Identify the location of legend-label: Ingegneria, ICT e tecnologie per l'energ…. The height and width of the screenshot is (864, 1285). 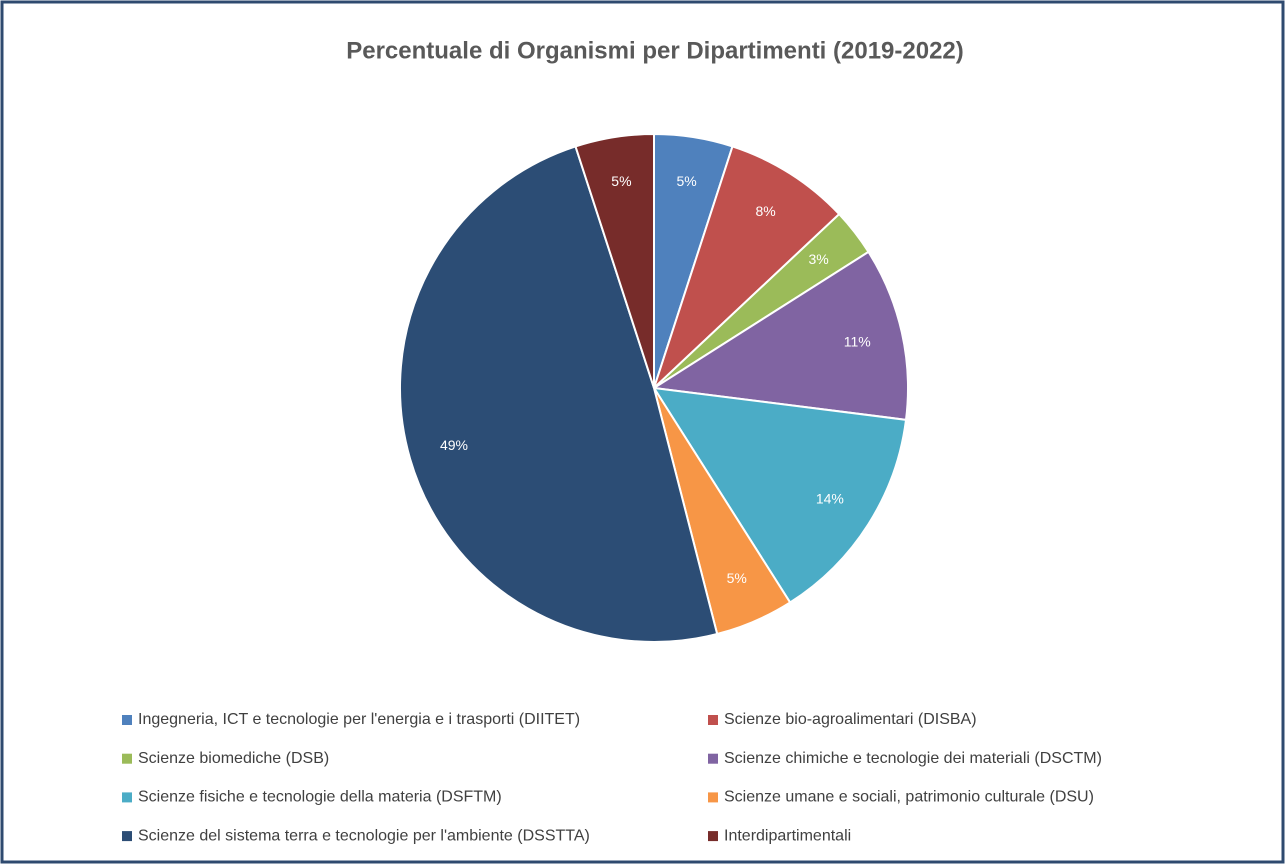
(359, 719).